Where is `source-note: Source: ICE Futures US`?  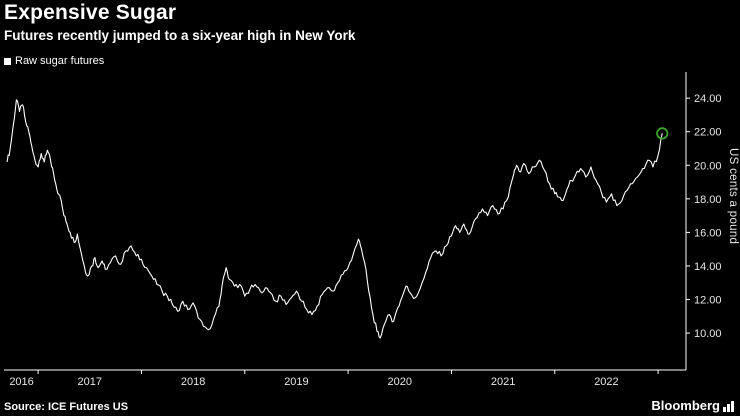
source-note: Source: ICE Futures US is located at coordinates (66, 407).